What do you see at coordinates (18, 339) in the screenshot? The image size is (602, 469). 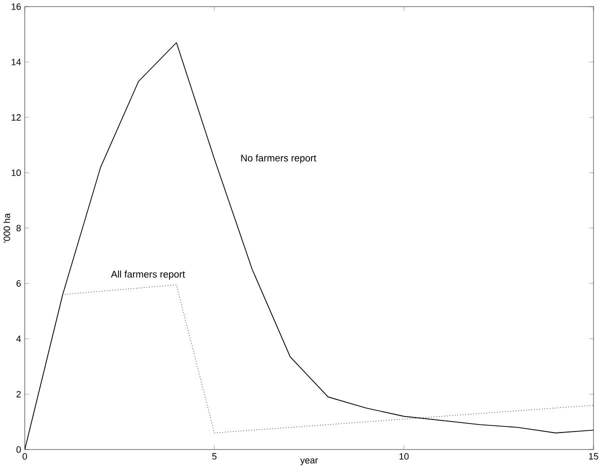 I see `y-tick-label: 4` at bounding box center [18, 339].